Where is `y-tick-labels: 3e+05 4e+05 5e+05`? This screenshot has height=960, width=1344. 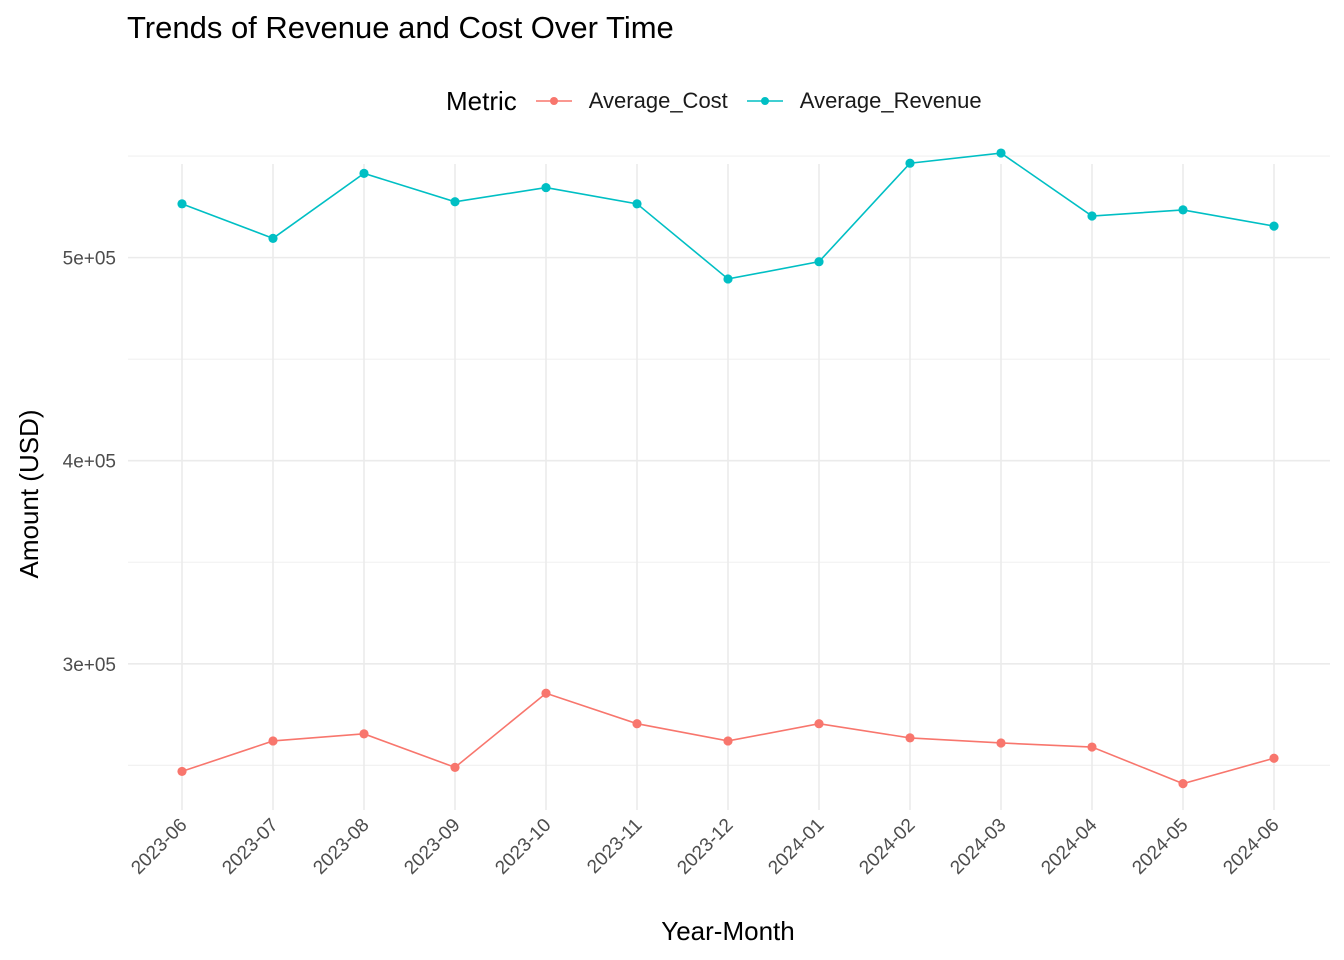
y-tick-labels: 3e+05 4e+05 5e+05 is located at coordinates (89, 462).